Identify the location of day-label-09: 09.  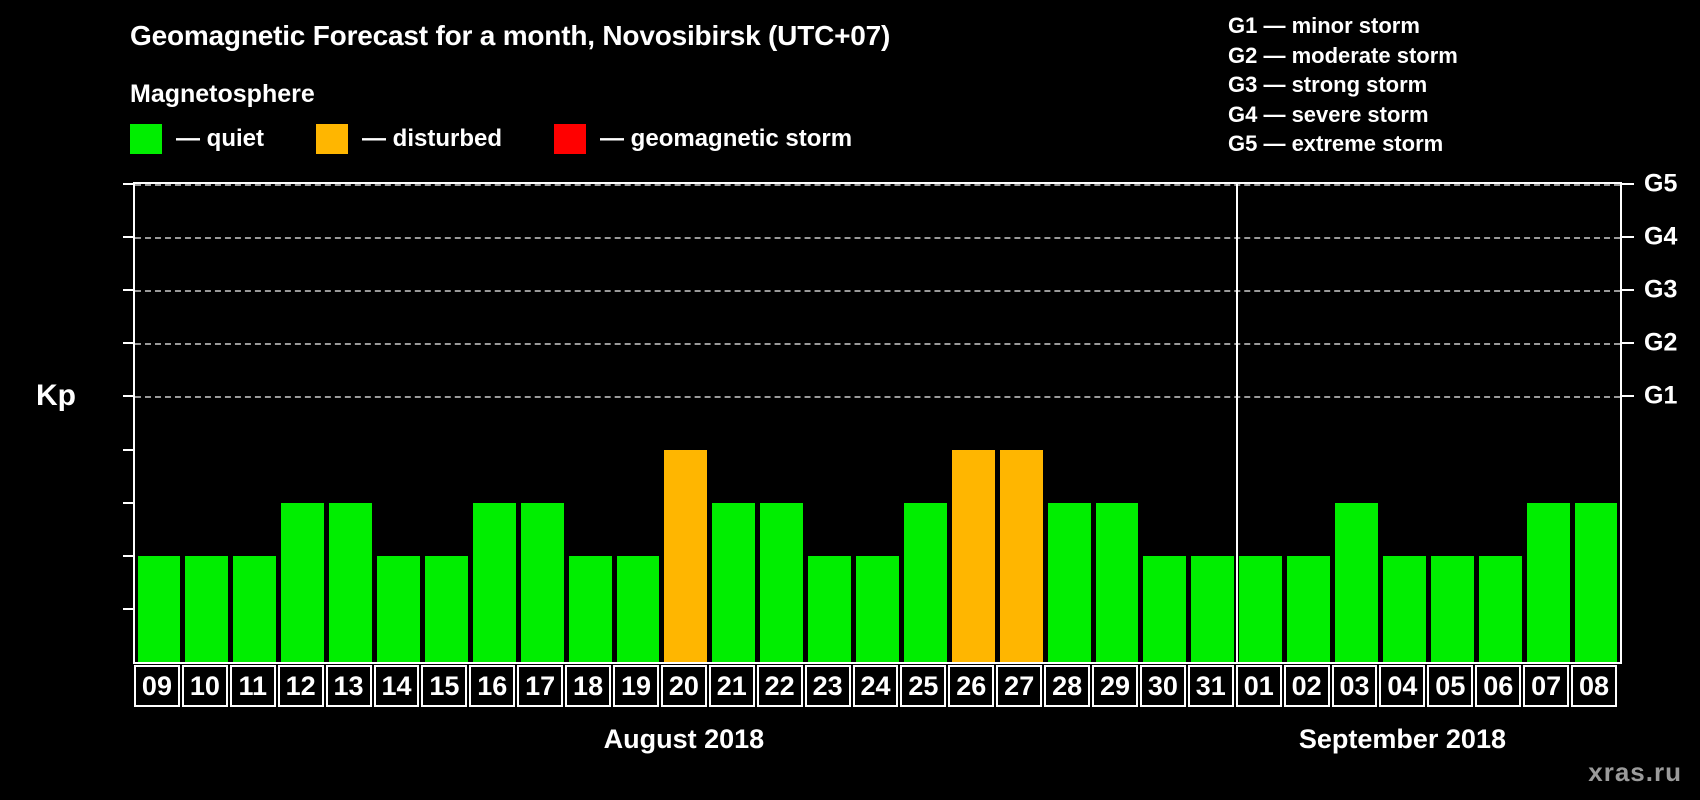
(157, 686).